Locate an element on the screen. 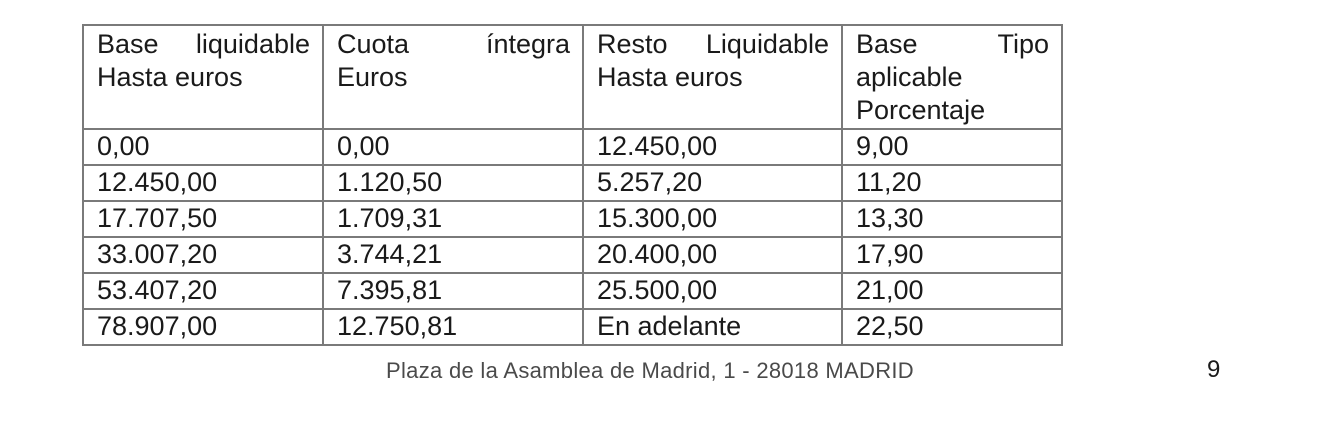 This screenshot has height=430, width=1342. header-line: aplicable is located at coordinates (909, 77).